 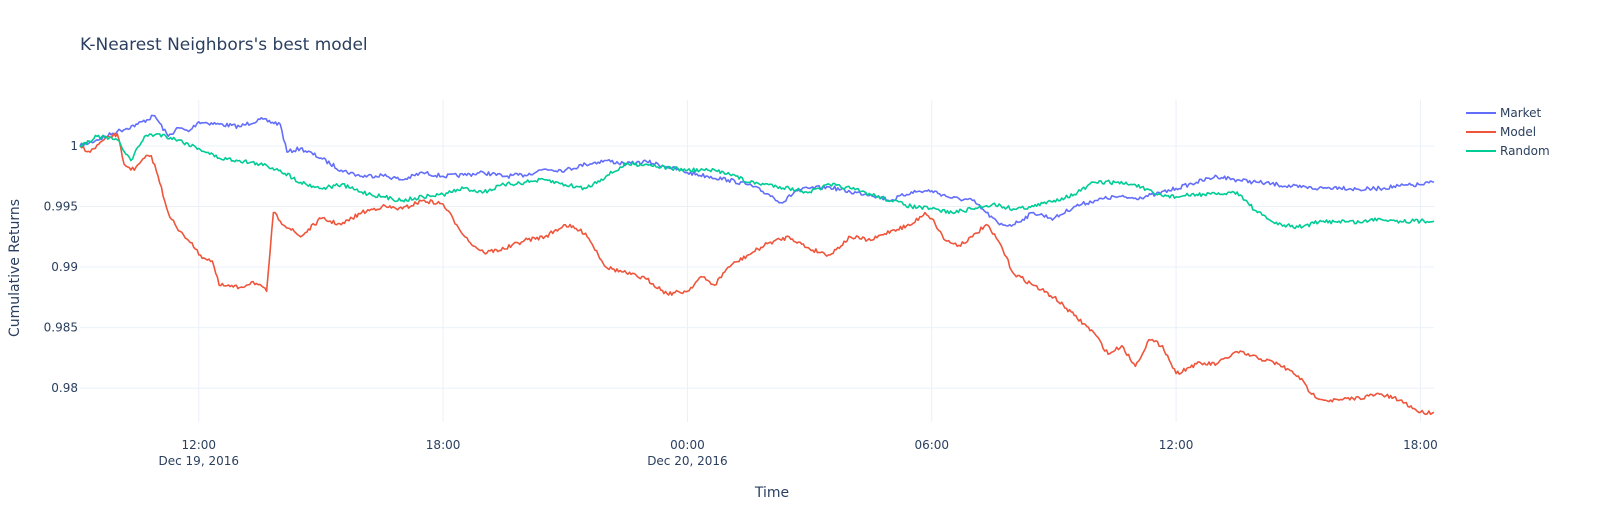 I want to click on y-tick-label: 0.985, so click(x=61, y=328).